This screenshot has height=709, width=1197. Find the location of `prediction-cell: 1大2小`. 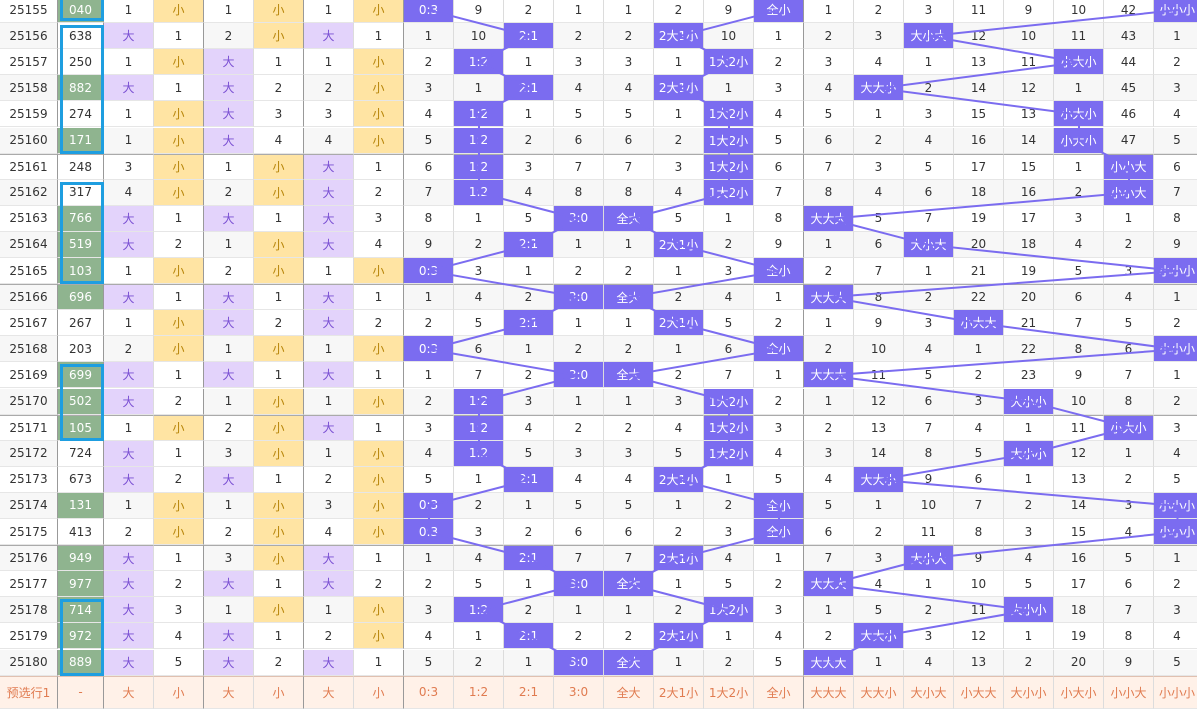

prediction-cell: 1大2小 is located at coordinates (729, 692).